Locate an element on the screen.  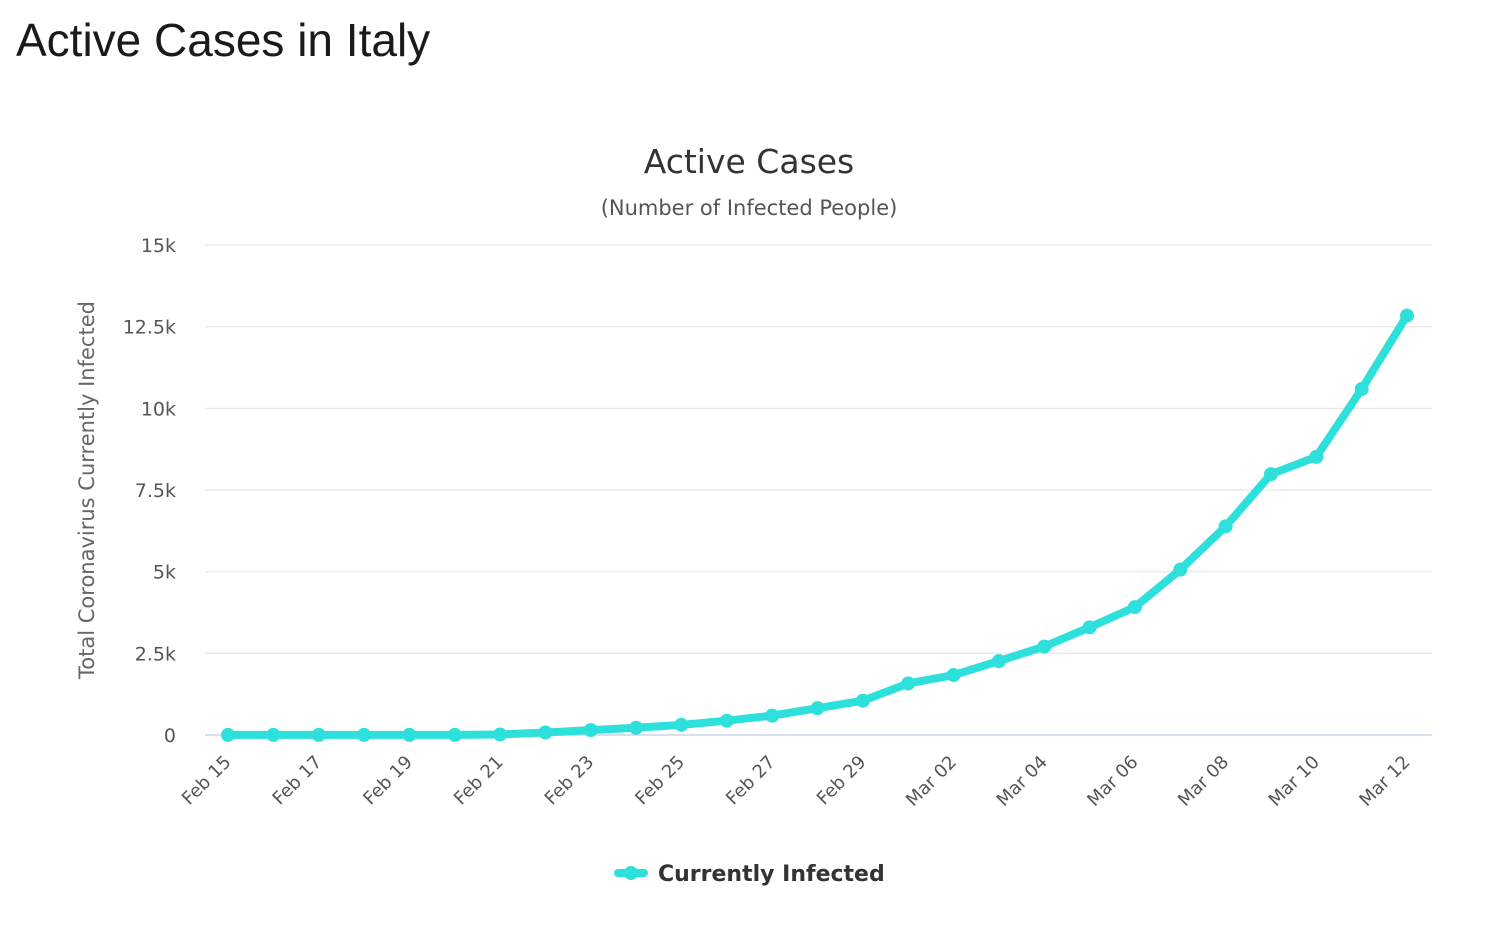
x-tick-label: Feb 29 is located at coordinates (842, 781).